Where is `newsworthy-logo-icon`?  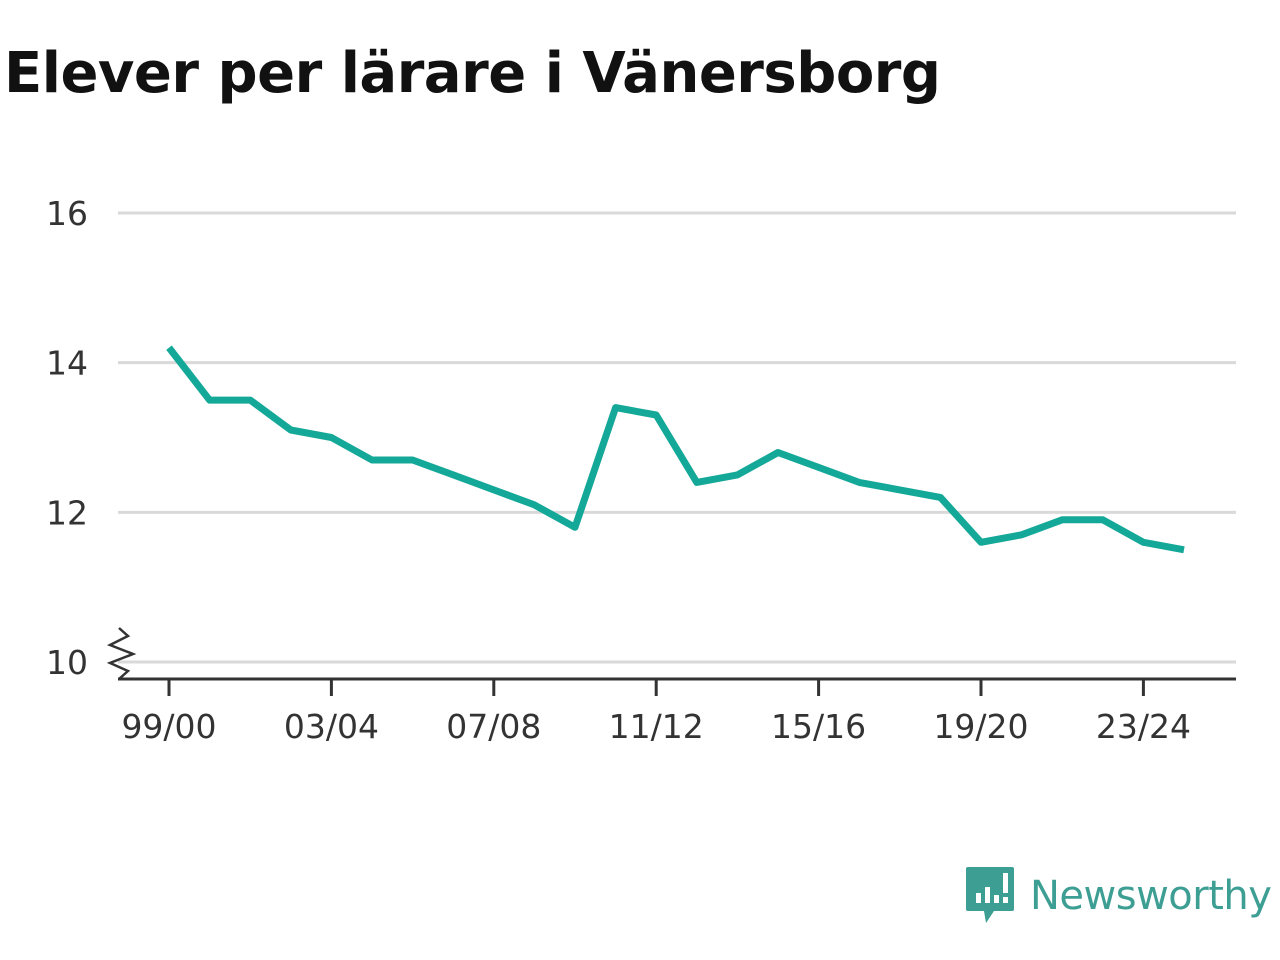 newsworthy-logo-icon is located at coordinates (990, 895).